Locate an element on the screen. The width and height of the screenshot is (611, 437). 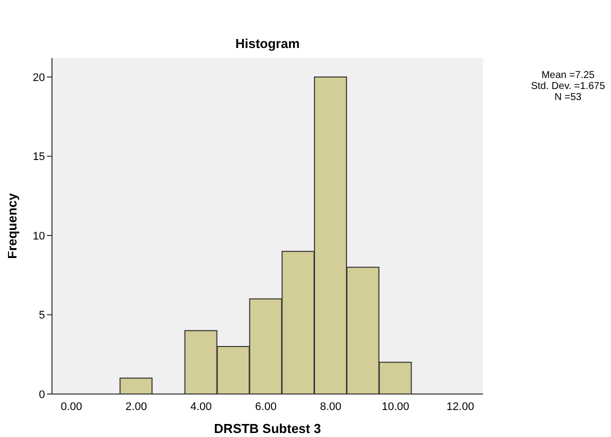
y-tick-label: 10 is located at coordinates (38, 236).